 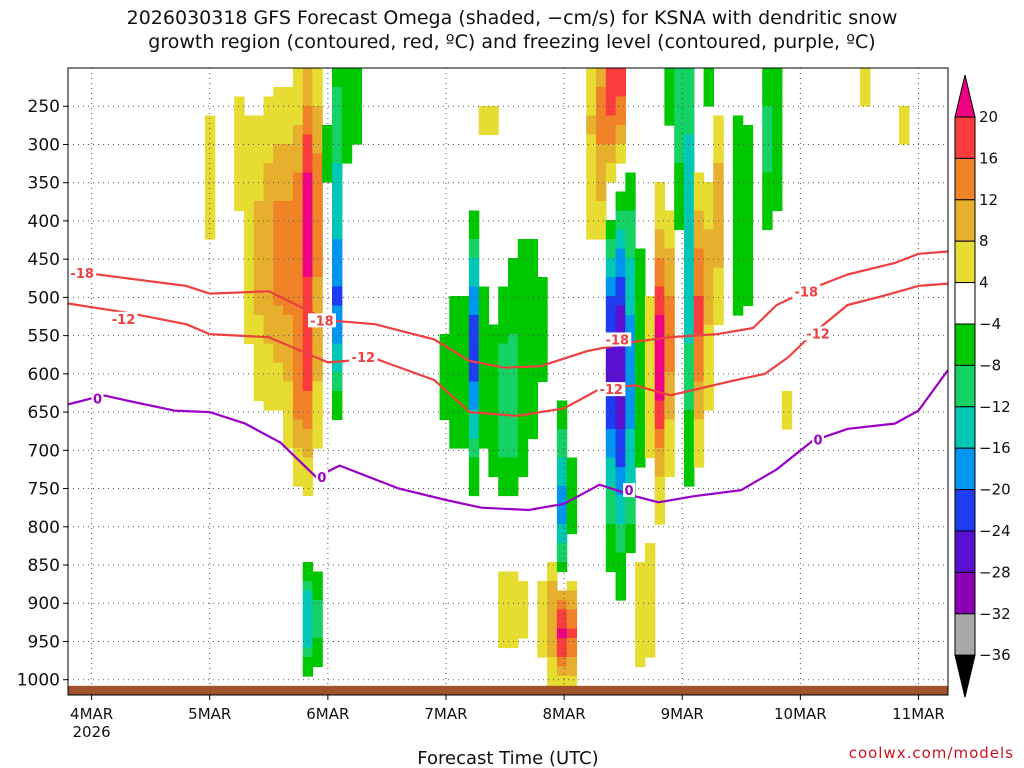 I want to click on y-tick-label: 800, so click(x=44, y=528).